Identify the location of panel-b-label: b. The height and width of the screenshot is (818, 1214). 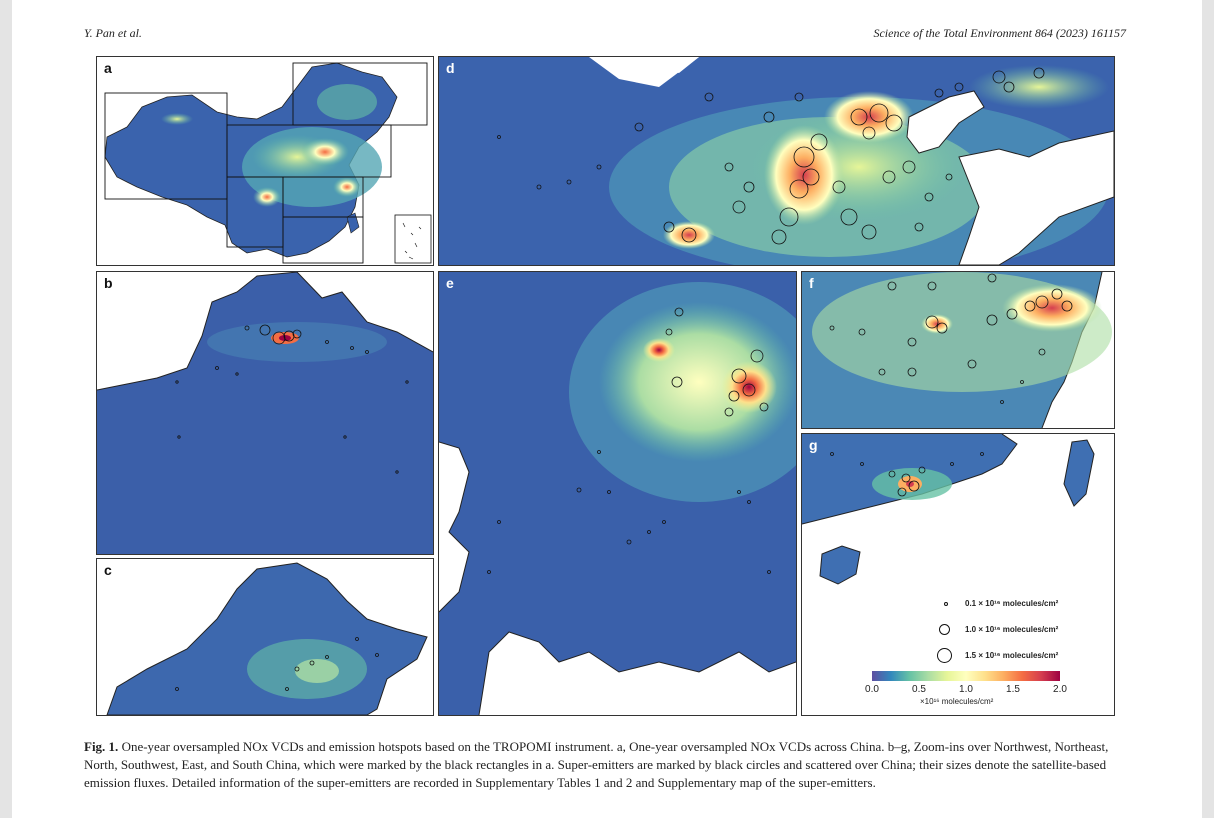
(108, 283).